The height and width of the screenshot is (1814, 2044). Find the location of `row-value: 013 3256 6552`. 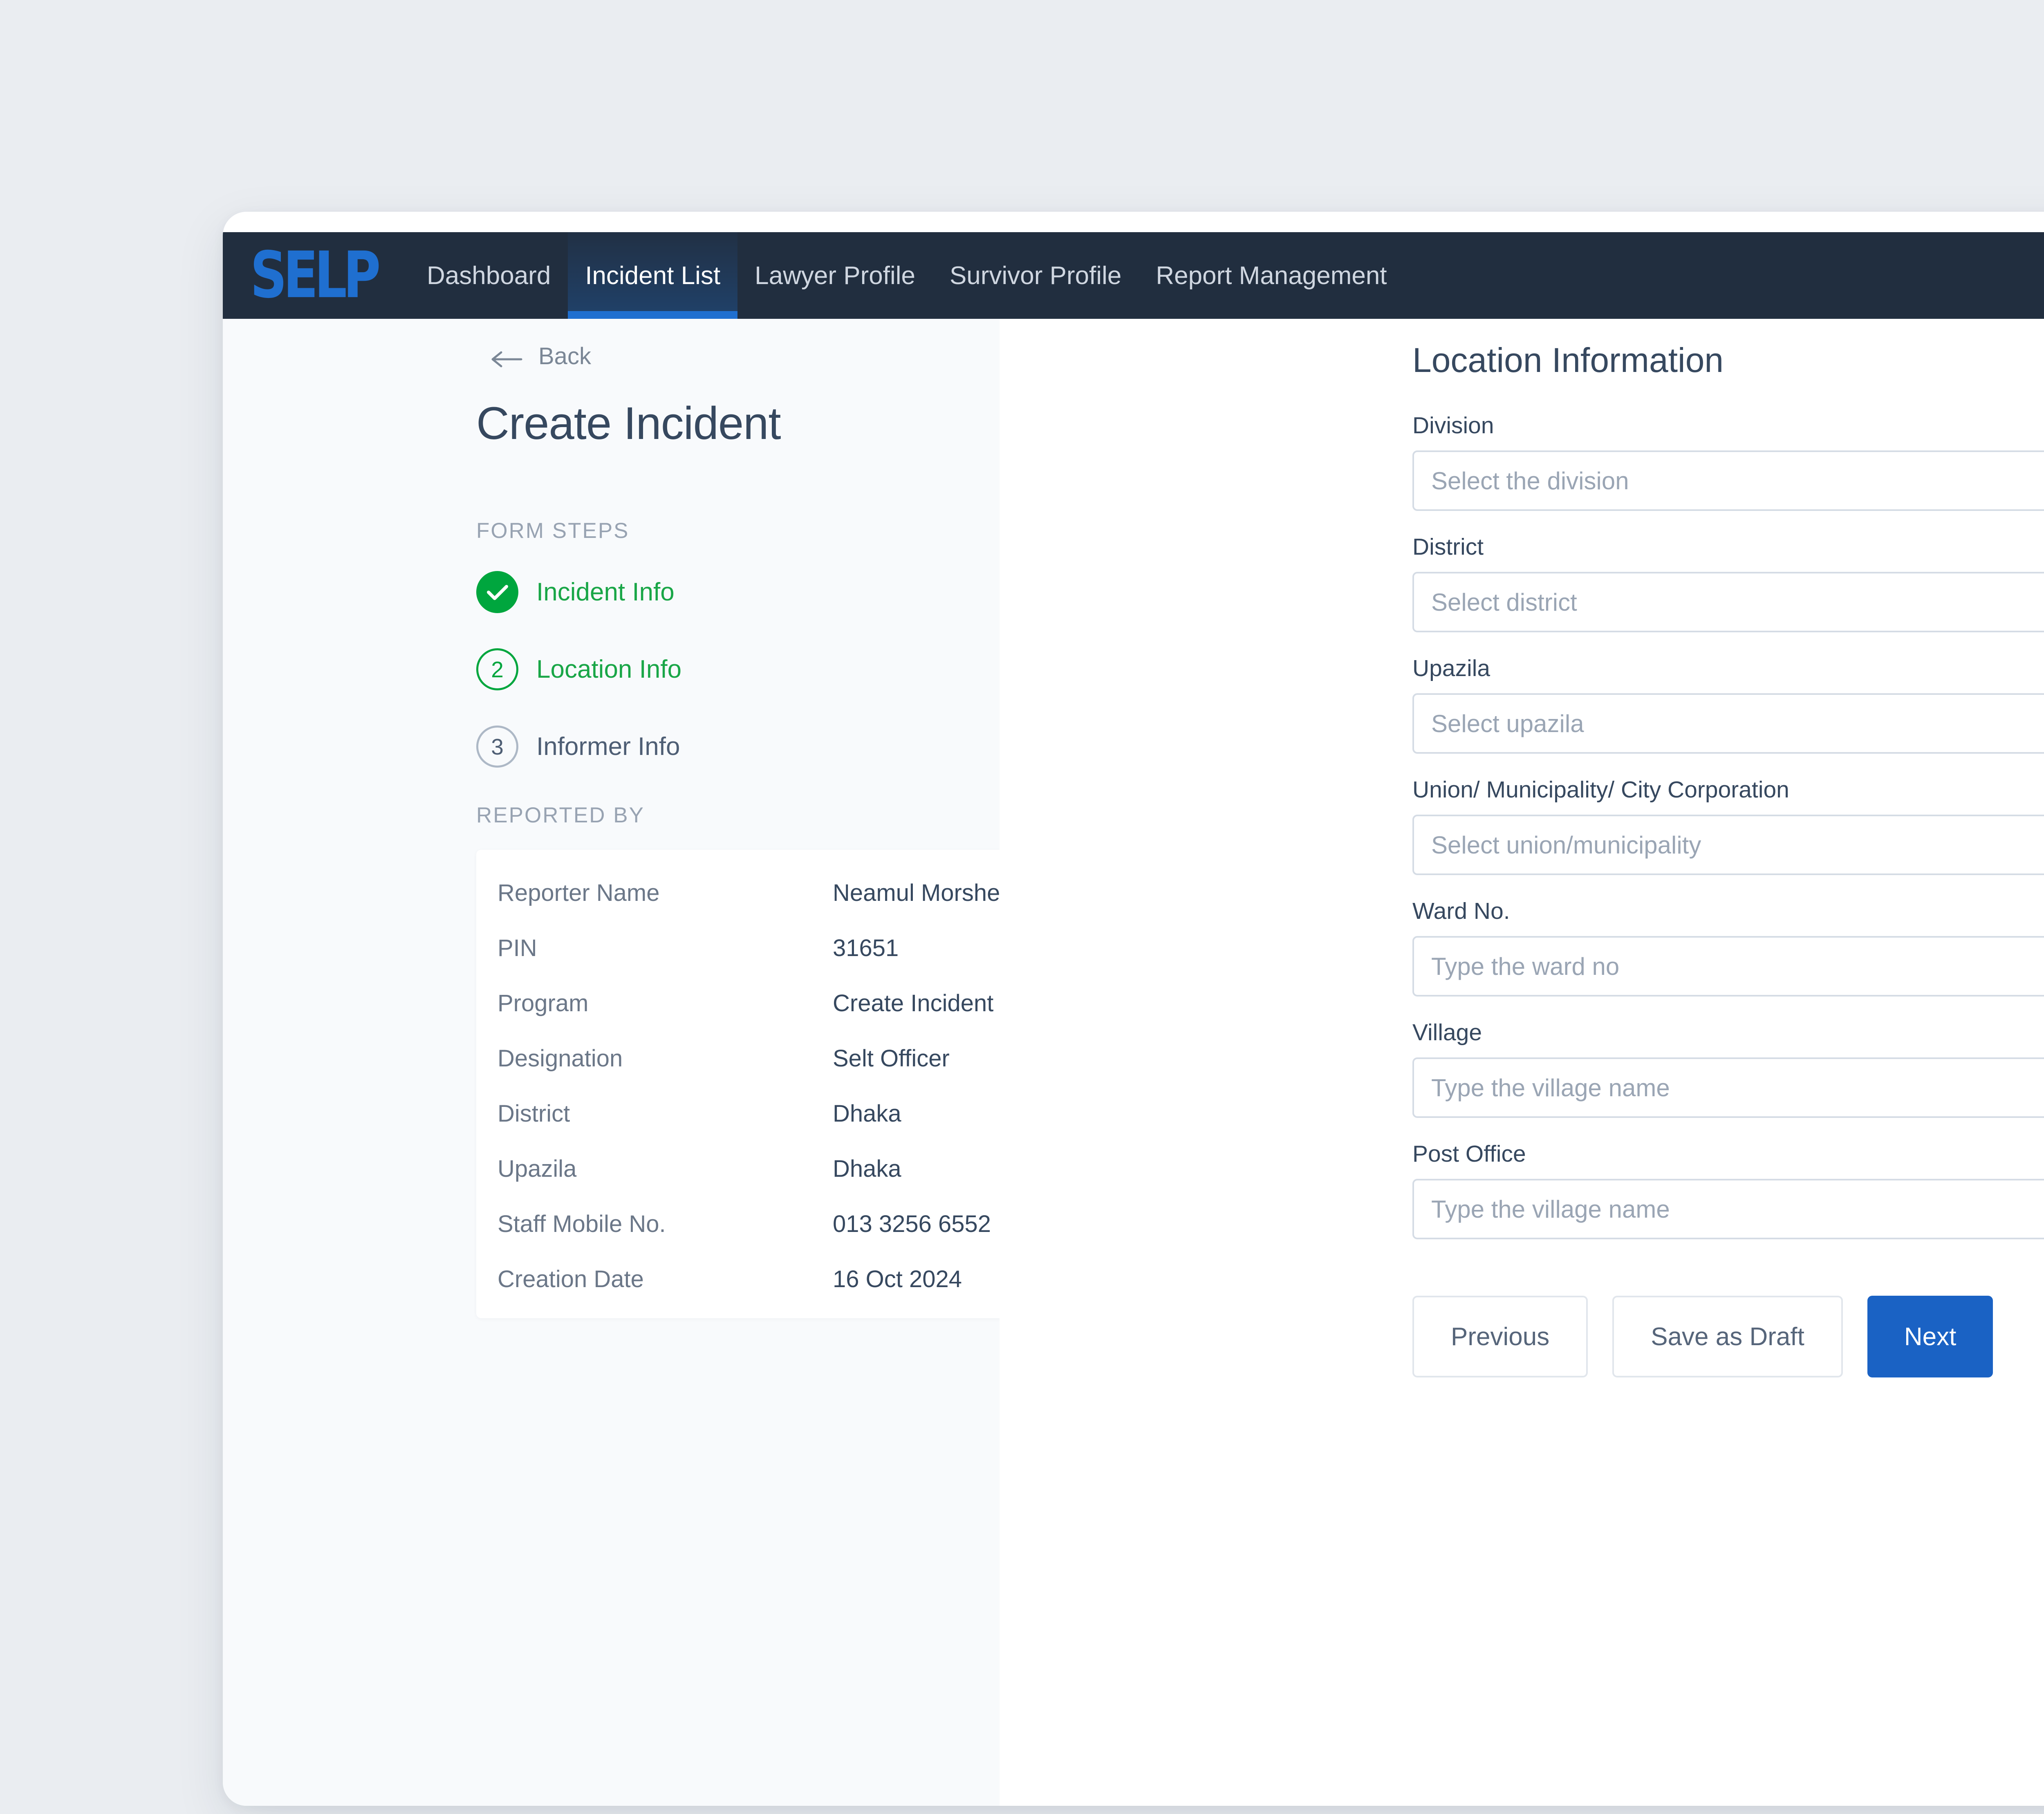

row-value: 013 3256 6552 is located at coordinates (912, 1224).